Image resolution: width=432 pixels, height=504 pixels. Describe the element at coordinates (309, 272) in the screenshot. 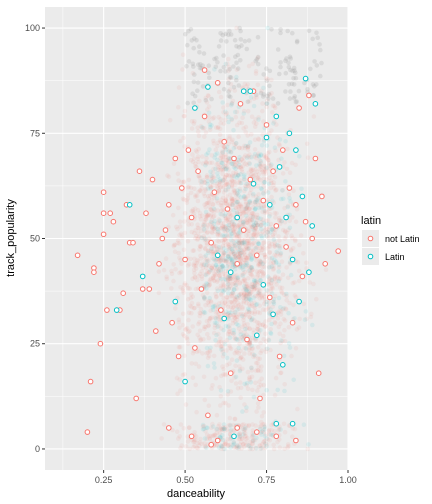

I see `point-latin` at that location.